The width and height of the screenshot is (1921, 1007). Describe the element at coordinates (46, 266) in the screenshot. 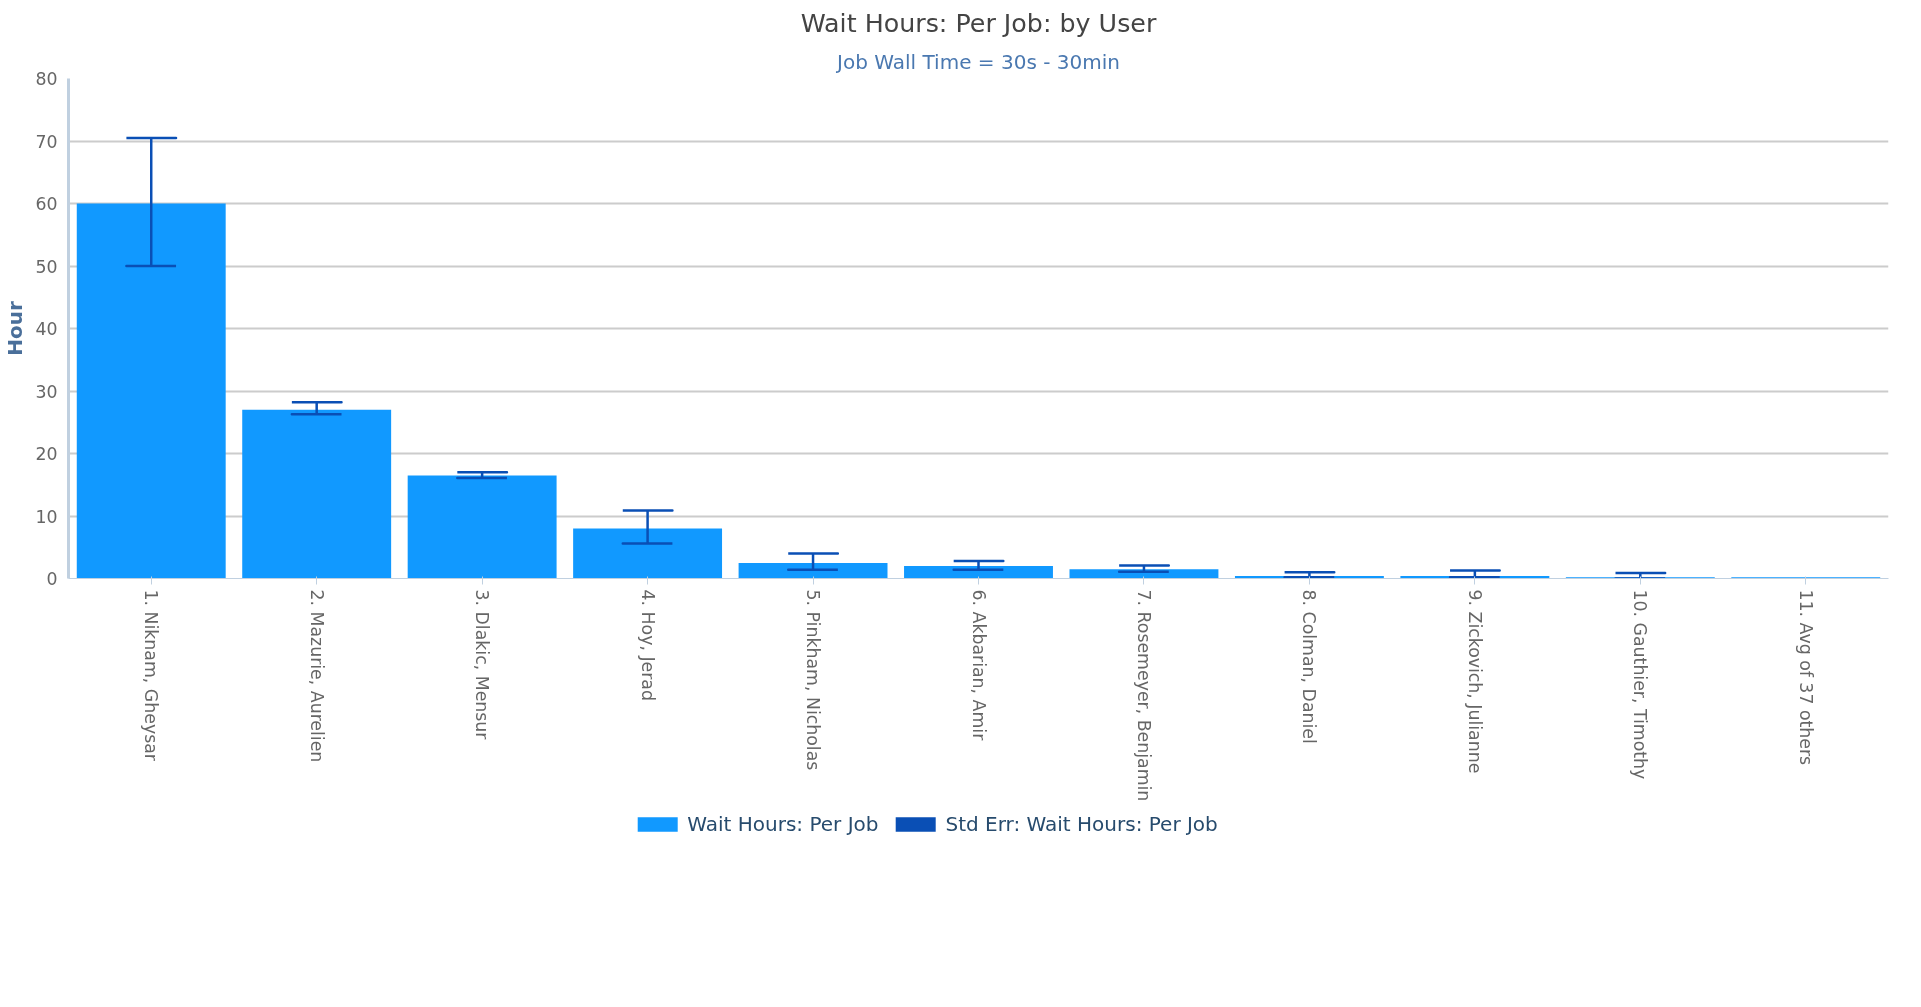

I see `y-tick-label: 50` at that location.